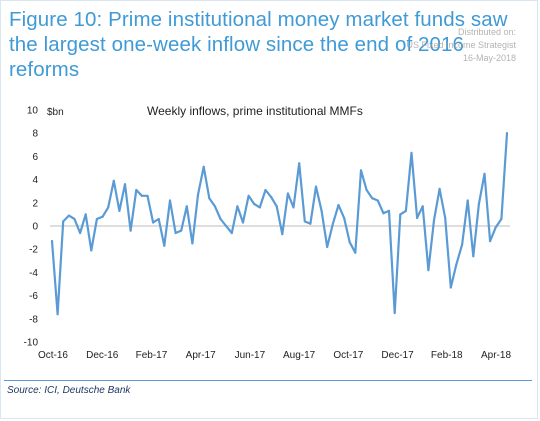 This screenshot has height=421, width=540. Describe the element at coordinates (255, 111) in the screenshot. I see `chart-title: Weekly inflows, prime institutional MMFs` at that location.